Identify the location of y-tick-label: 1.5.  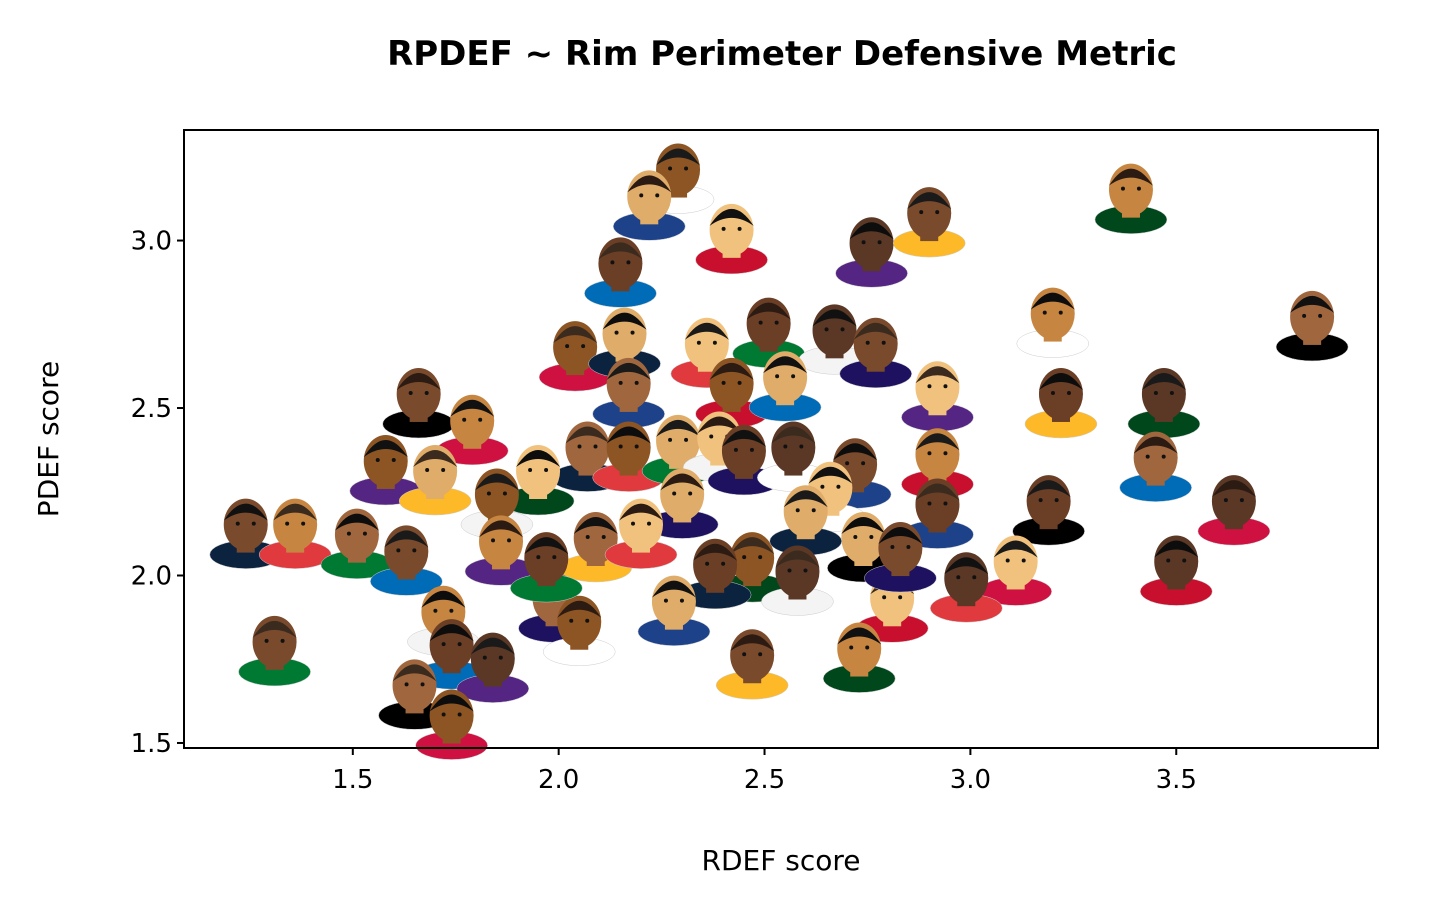
(151, 744).